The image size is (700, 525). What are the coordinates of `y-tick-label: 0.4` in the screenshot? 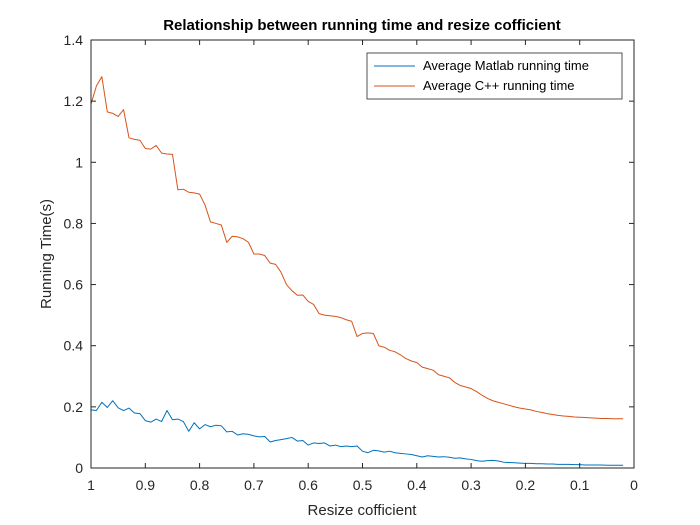 It's located at (74, 346).